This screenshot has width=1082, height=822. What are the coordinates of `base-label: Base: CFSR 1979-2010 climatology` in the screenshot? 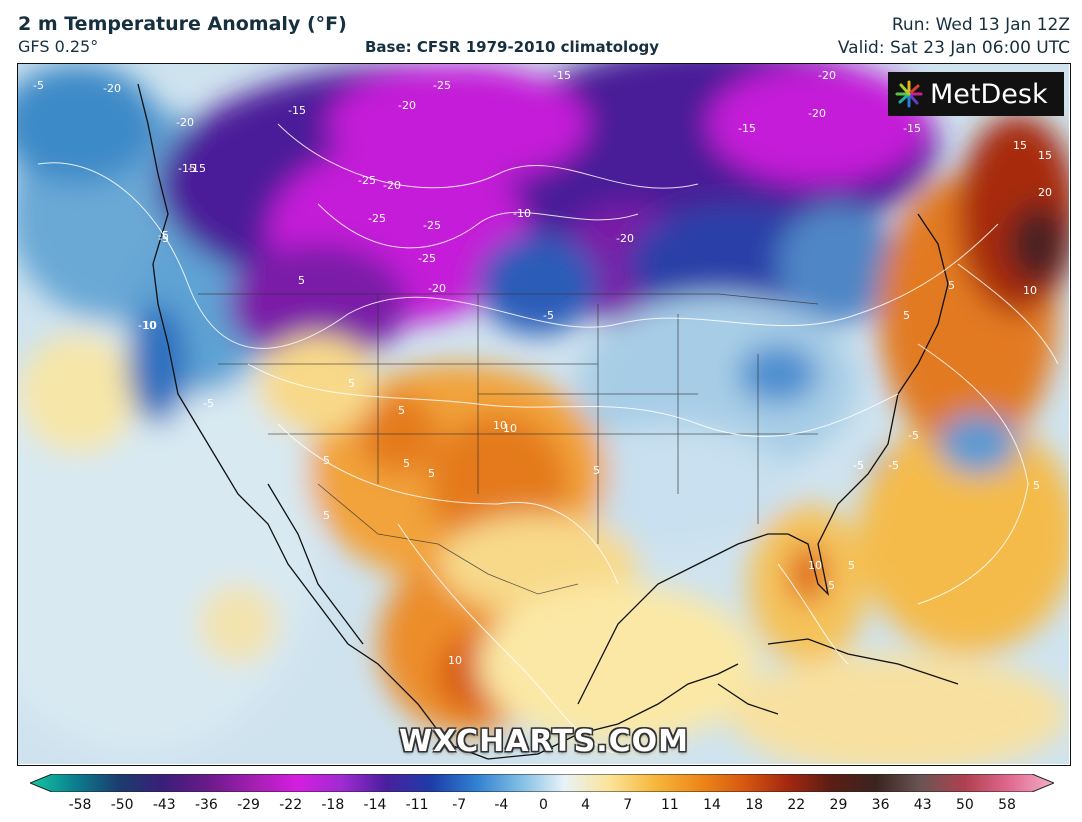 It's located at (512, 47).